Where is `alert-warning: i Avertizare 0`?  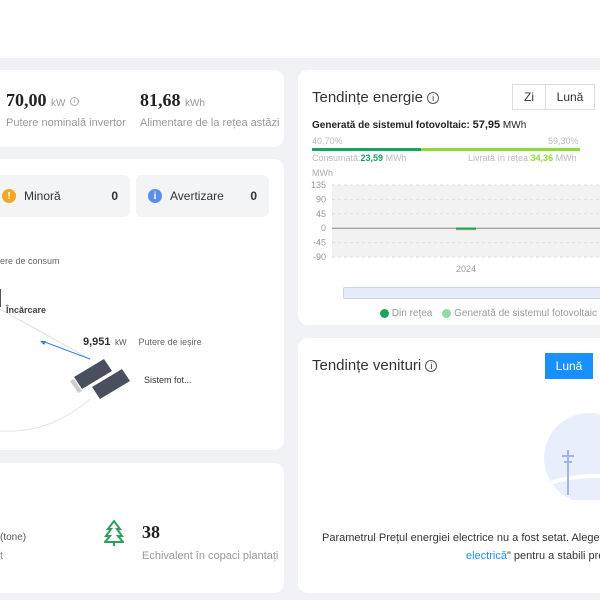 alert-warning: i Avertizare 0 is located at coordinates (202, 196).